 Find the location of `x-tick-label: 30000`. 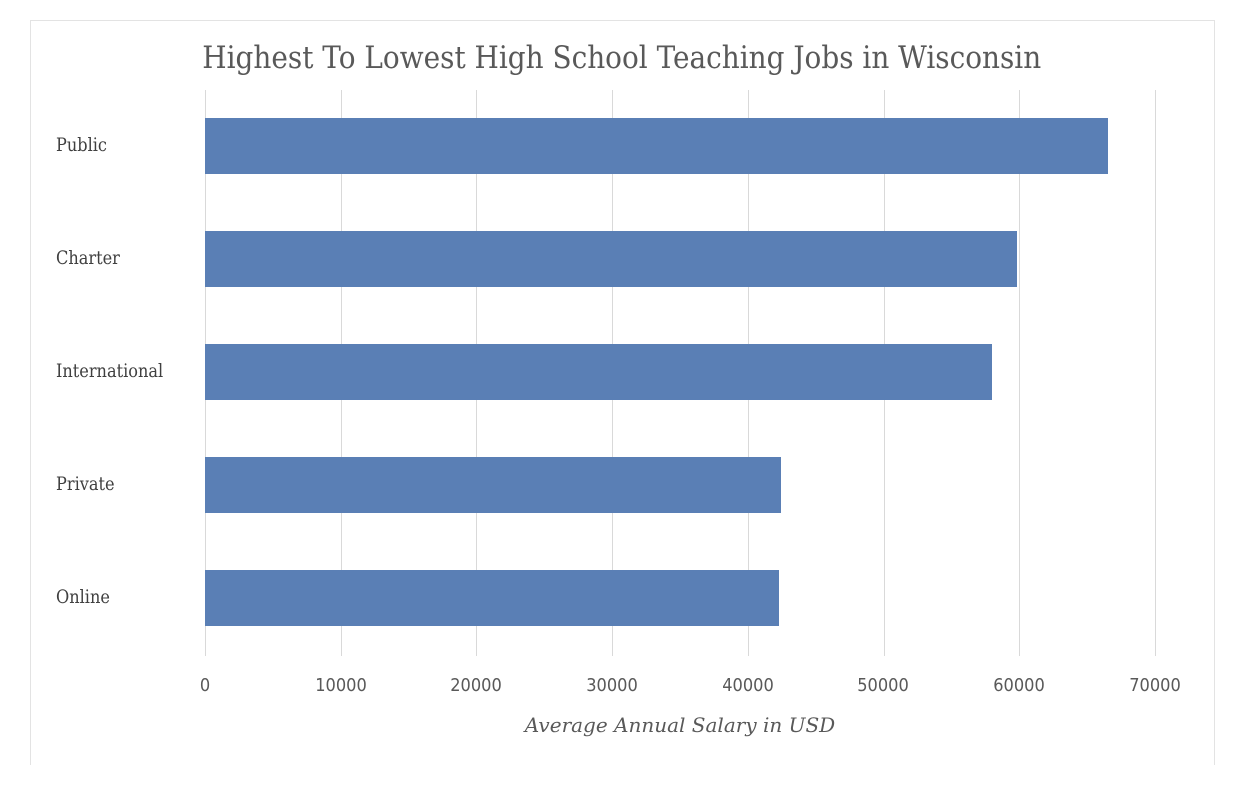

x-tick-label: 30000 is located at coordinates (612, 685).